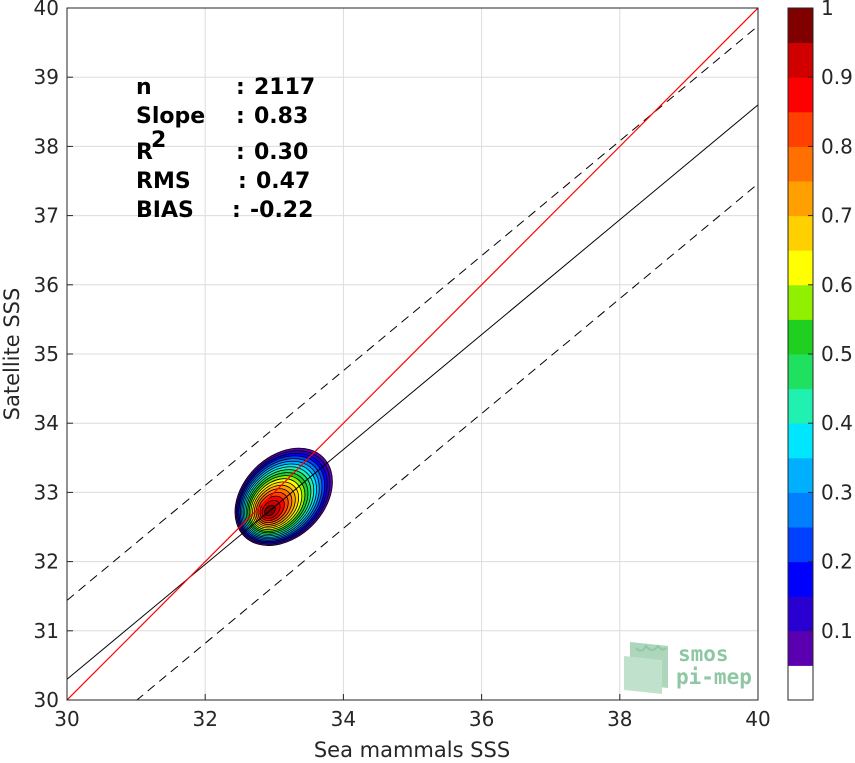  I want to click on colorbar: 0.1 0.2 0.3 0.4 0.5 0.6 0.7 0.8 0.9 1, so click(820, 350).